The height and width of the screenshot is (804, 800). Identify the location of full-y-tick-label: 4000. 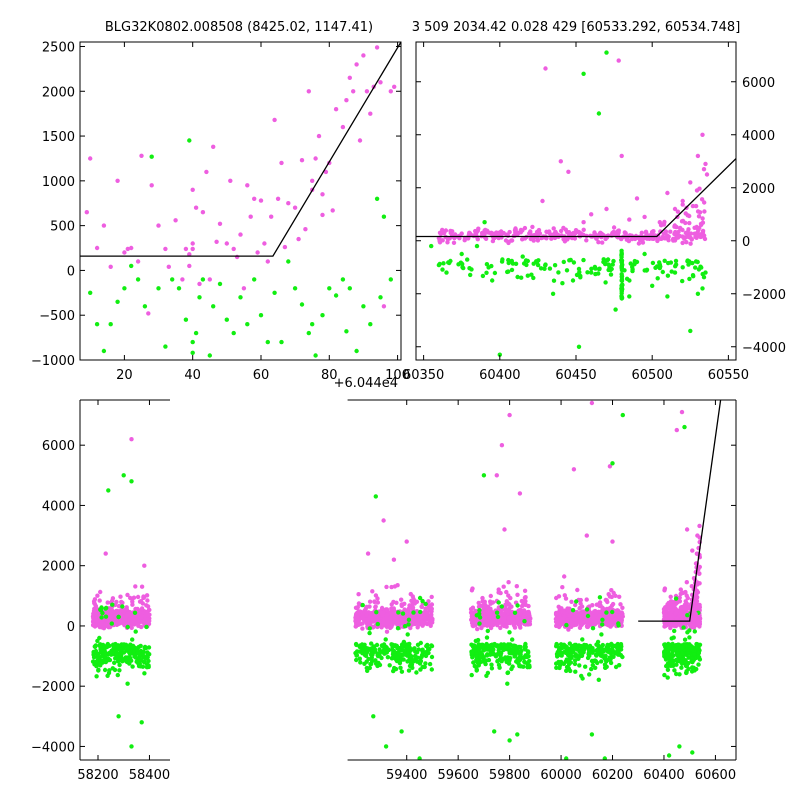
(58, 506).